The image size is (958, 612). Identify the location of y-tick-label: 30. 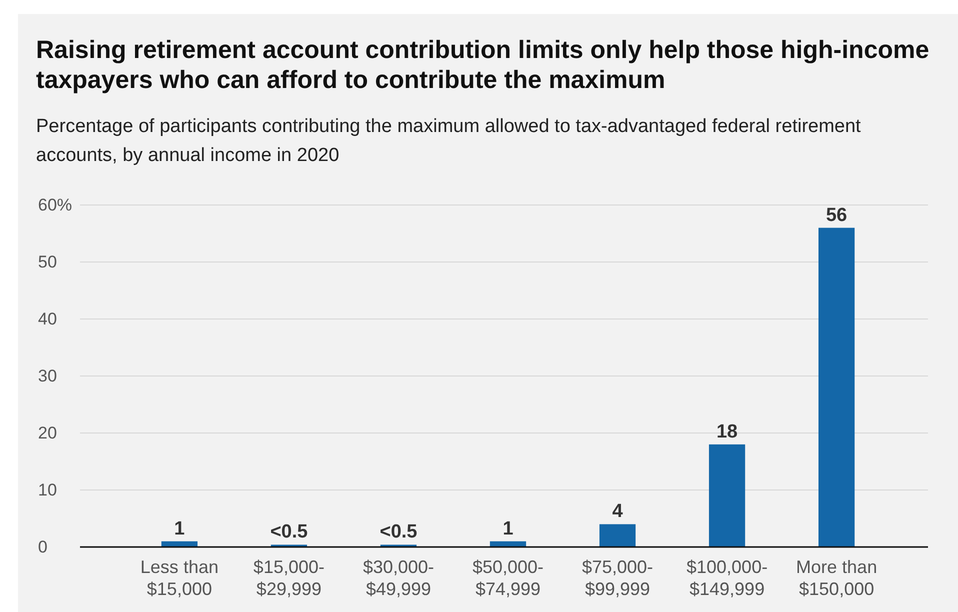
(47, 376).